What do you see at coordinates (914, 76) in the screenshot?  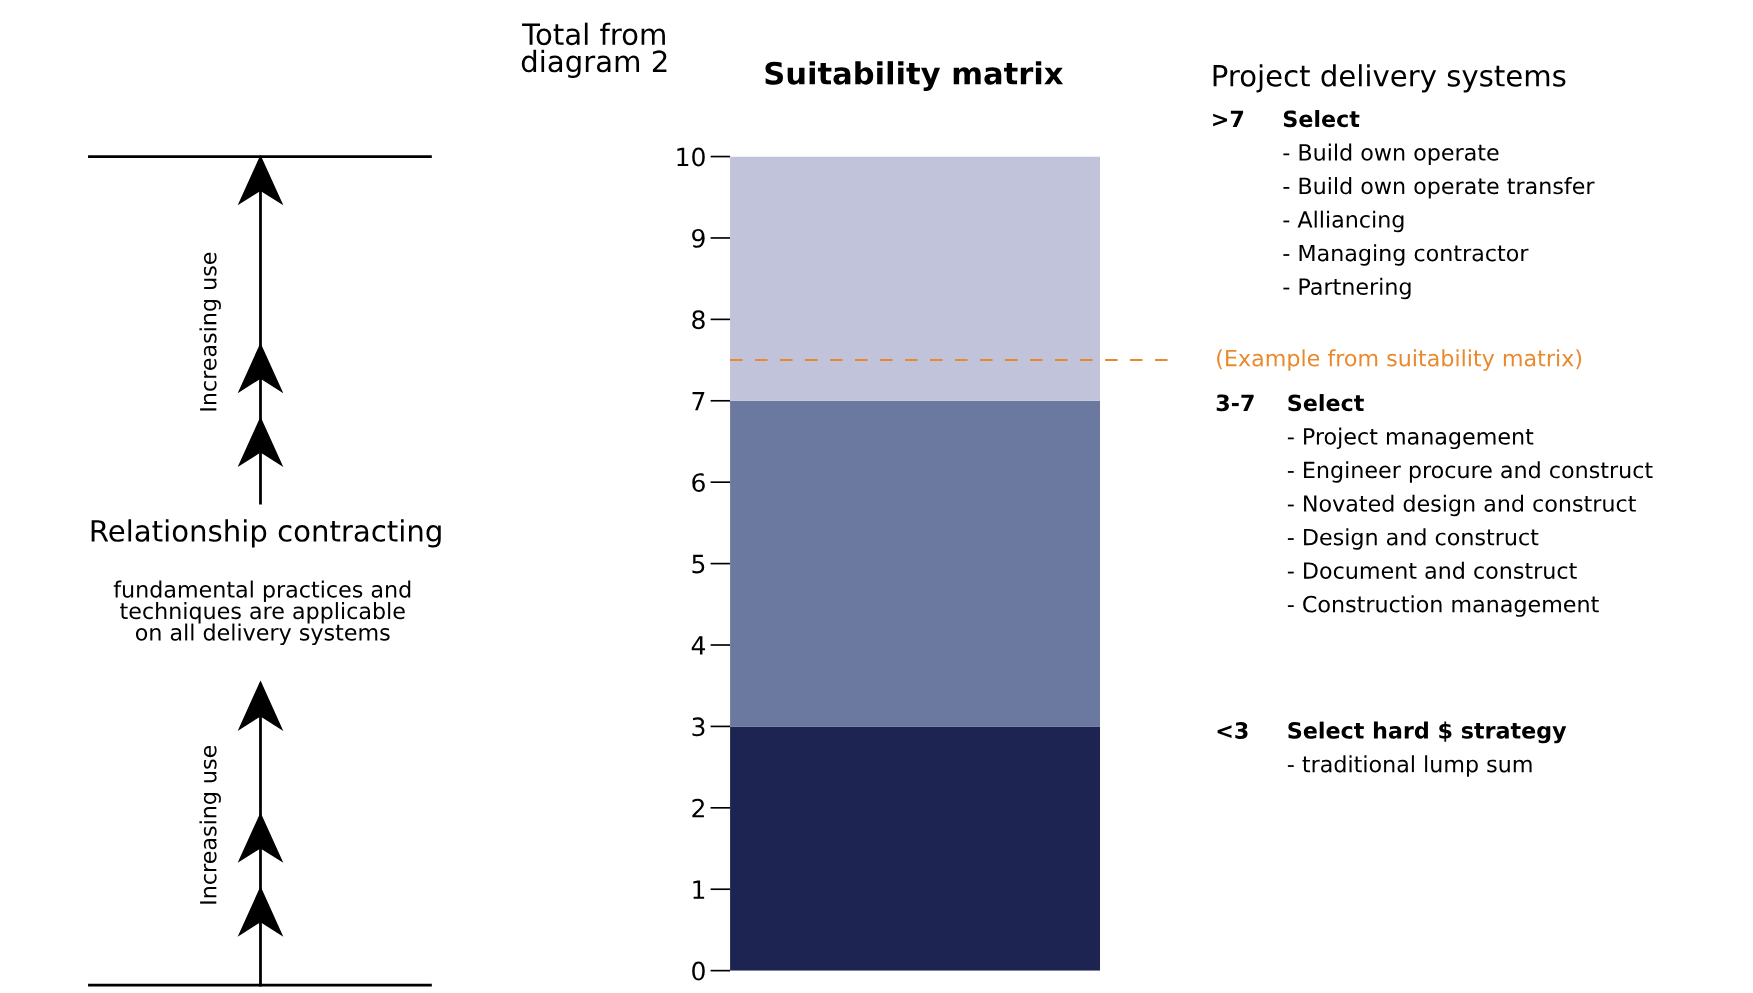 I see `chart-title: Suitability matrix` at bounding box center [914, 76].